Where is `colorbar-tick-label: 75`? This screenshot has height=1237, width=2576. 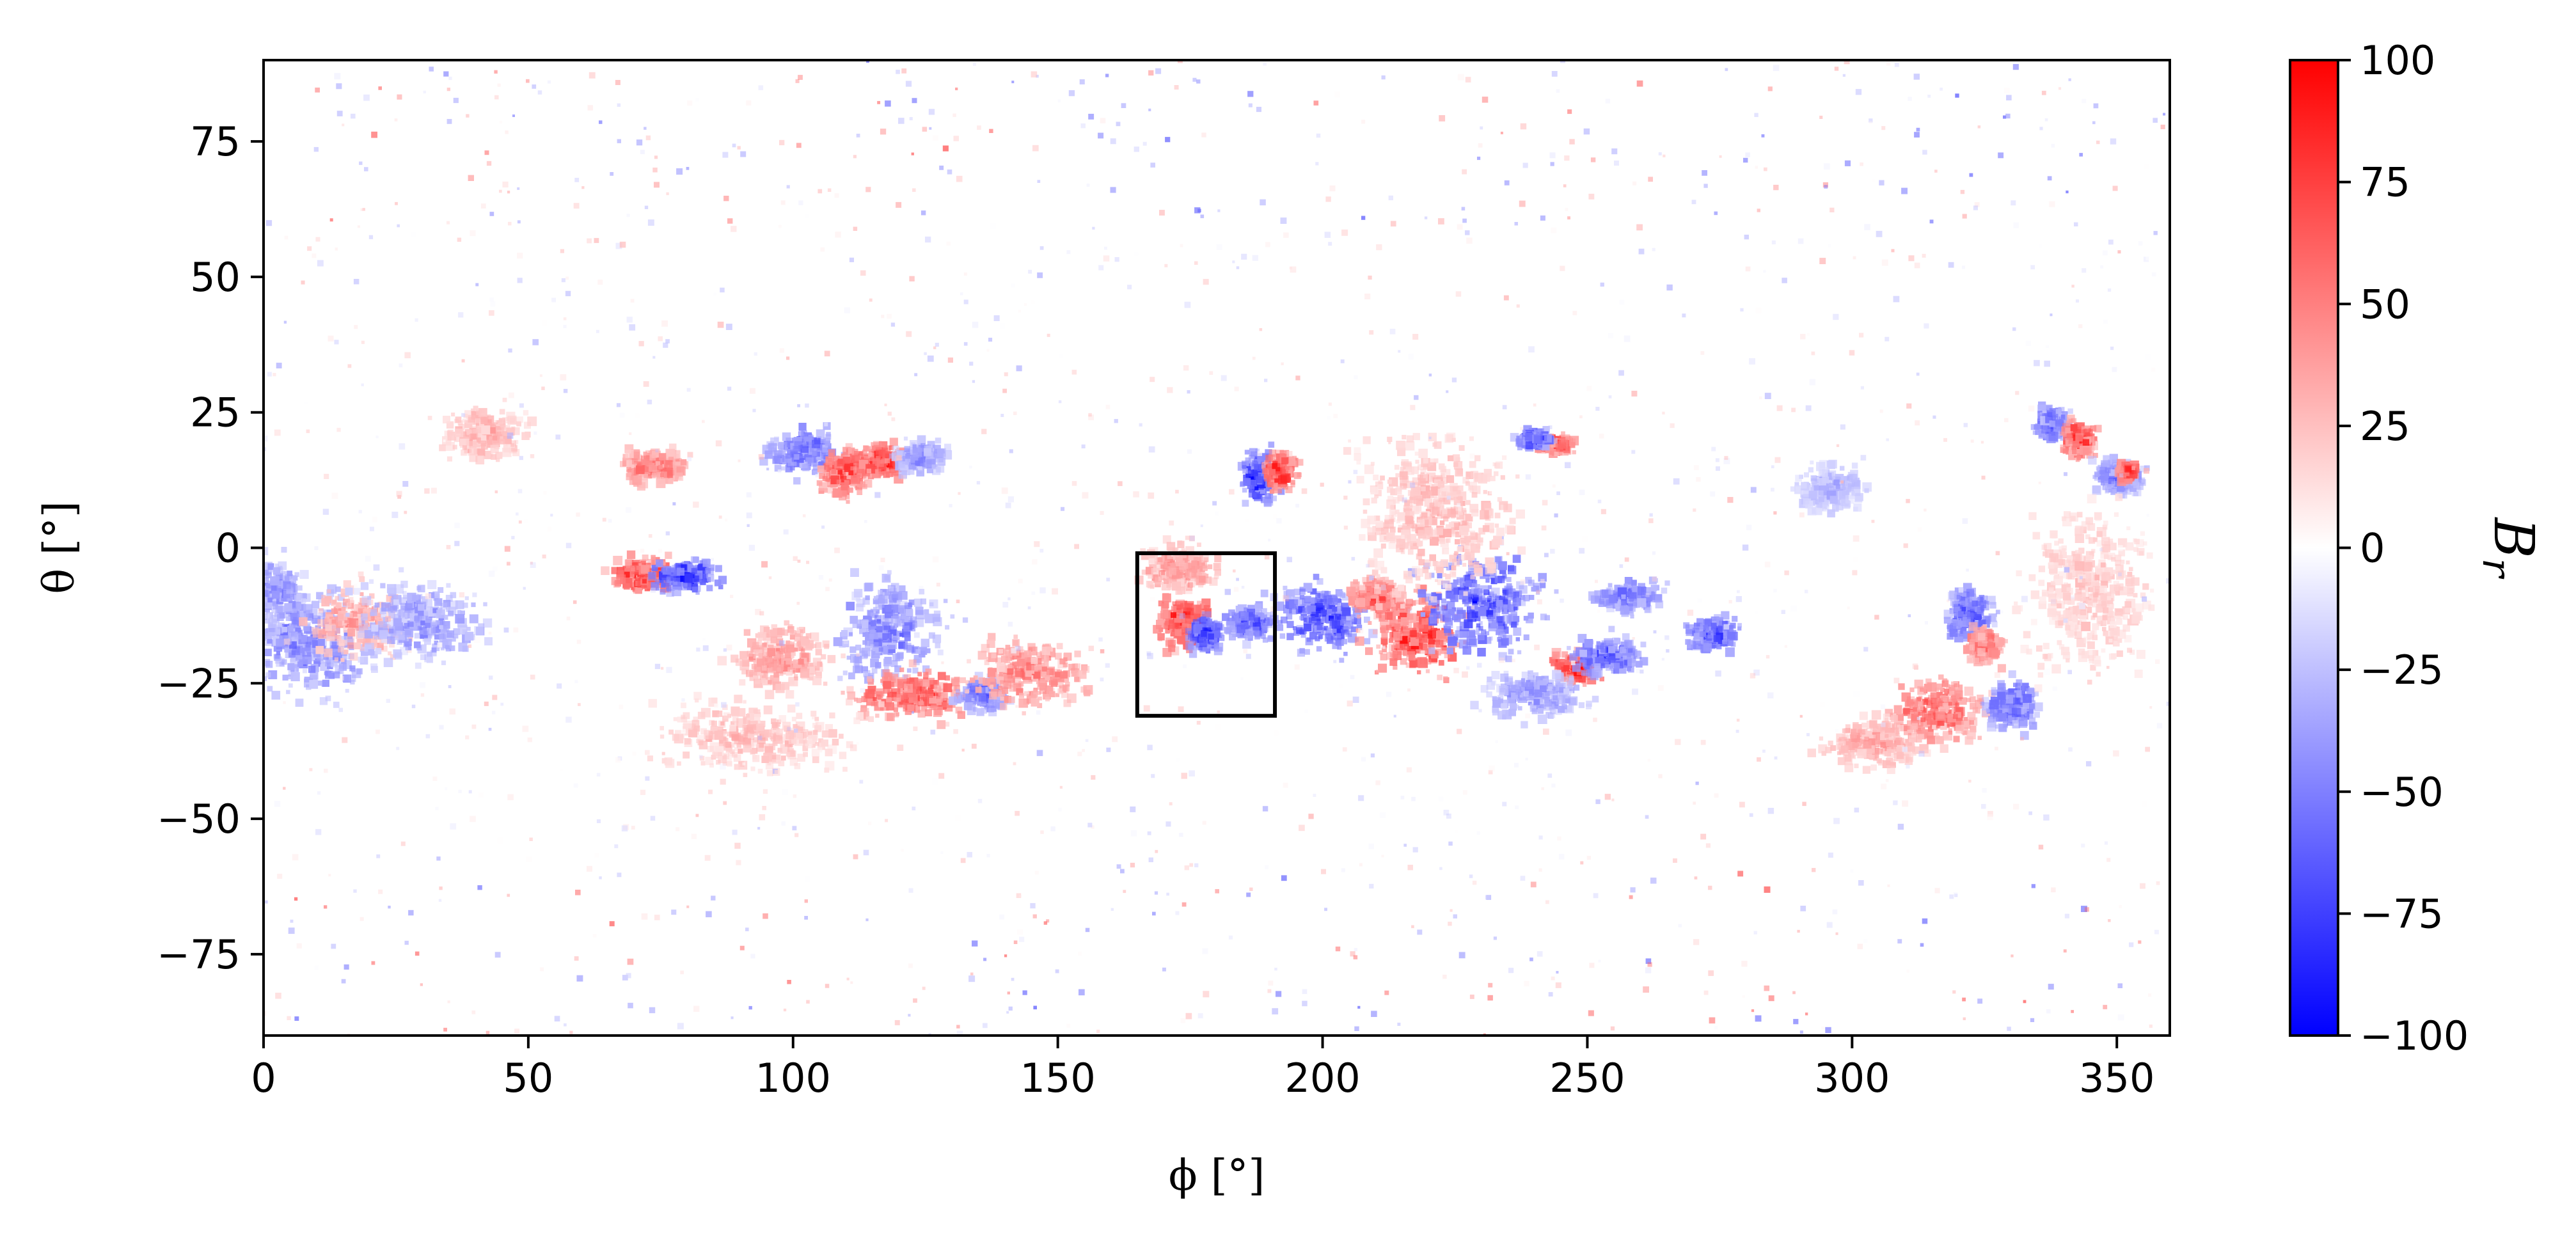
colorbar-tick-label: 75 is located at coordinates (2385, 182).